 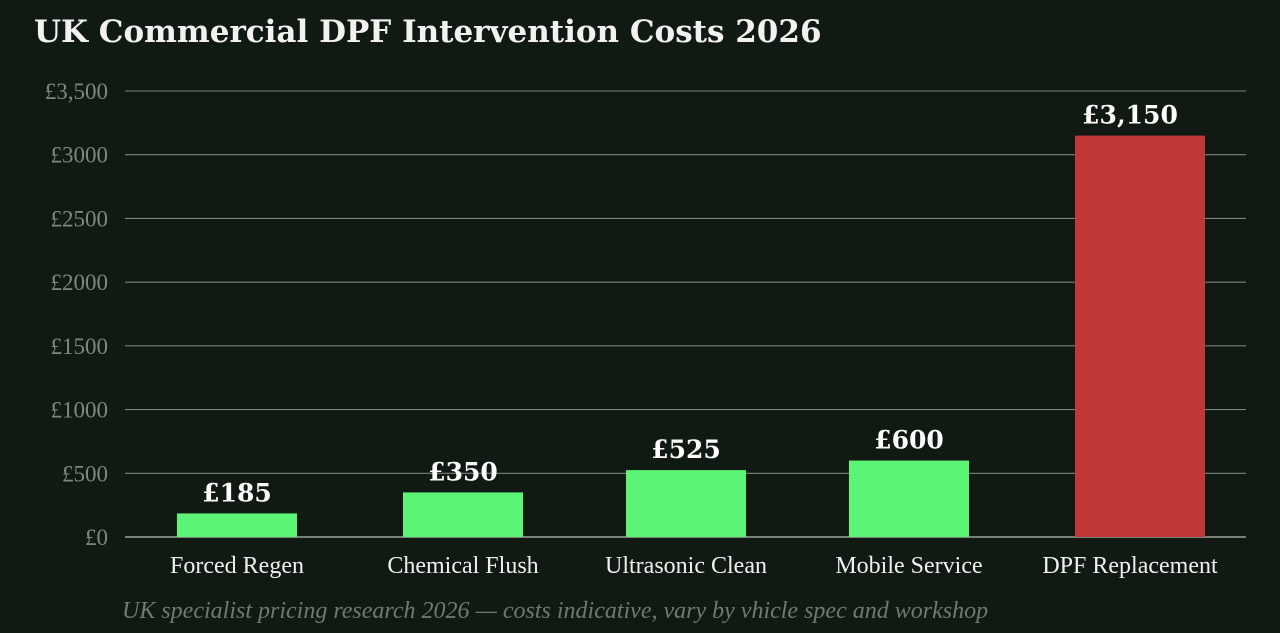 What do you see at coordinates (1130, 566) in the screenshot?
I see `x-tick-label: DPF Replacement` at bounding box center [1130, 566].